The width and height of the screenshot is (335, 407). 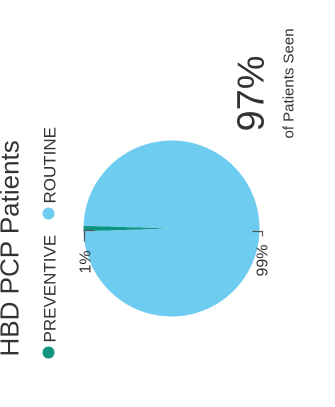 I want to click on leader-line-routine, so click(x=258, y=233).